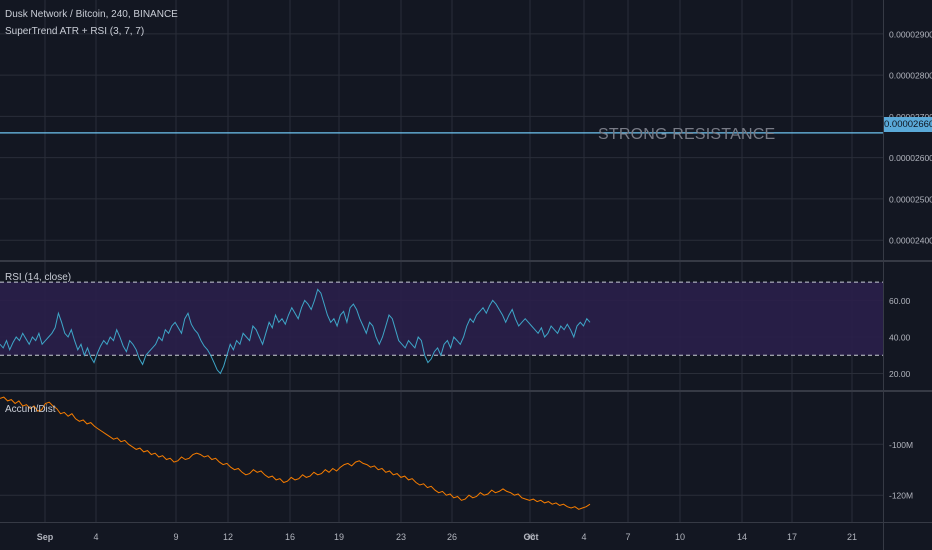 Image resolution: width=932 pixels, height=550 pixels. I want to click on price-axis-tick: 0.00002600, so click(910, 158).